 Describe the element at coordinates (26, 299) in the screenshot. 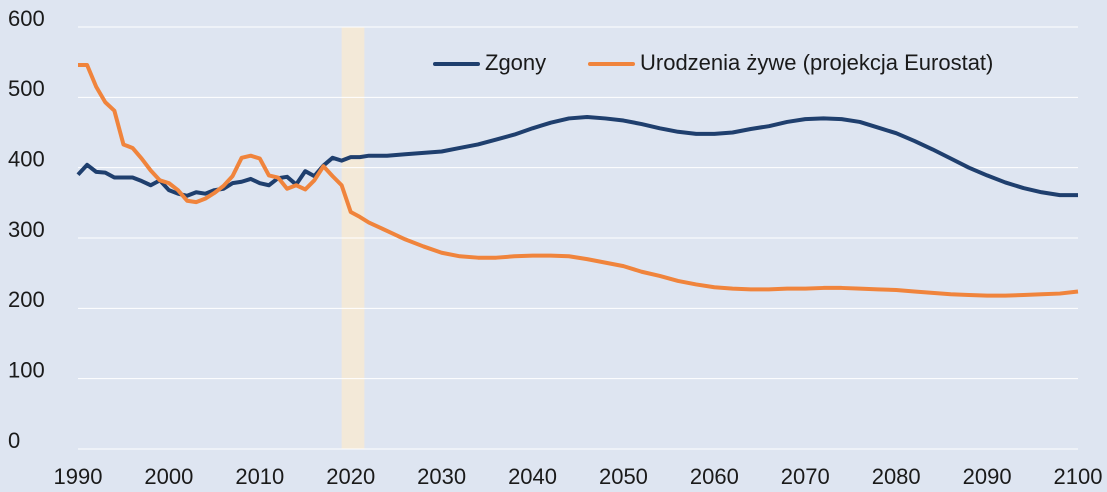

I see `y-tick-label: 200` at that location.